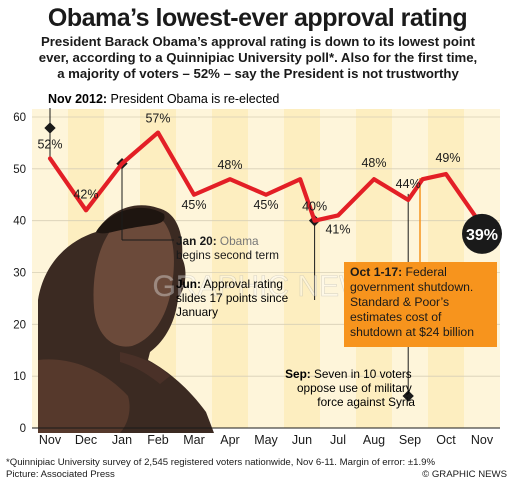 Image resolution: width=515 pixels, height=489 pixels. What do you see at coordinates (373, 163) in the screenshot?
I see `data-label-10: 48%` at bounding box center [373, 163].